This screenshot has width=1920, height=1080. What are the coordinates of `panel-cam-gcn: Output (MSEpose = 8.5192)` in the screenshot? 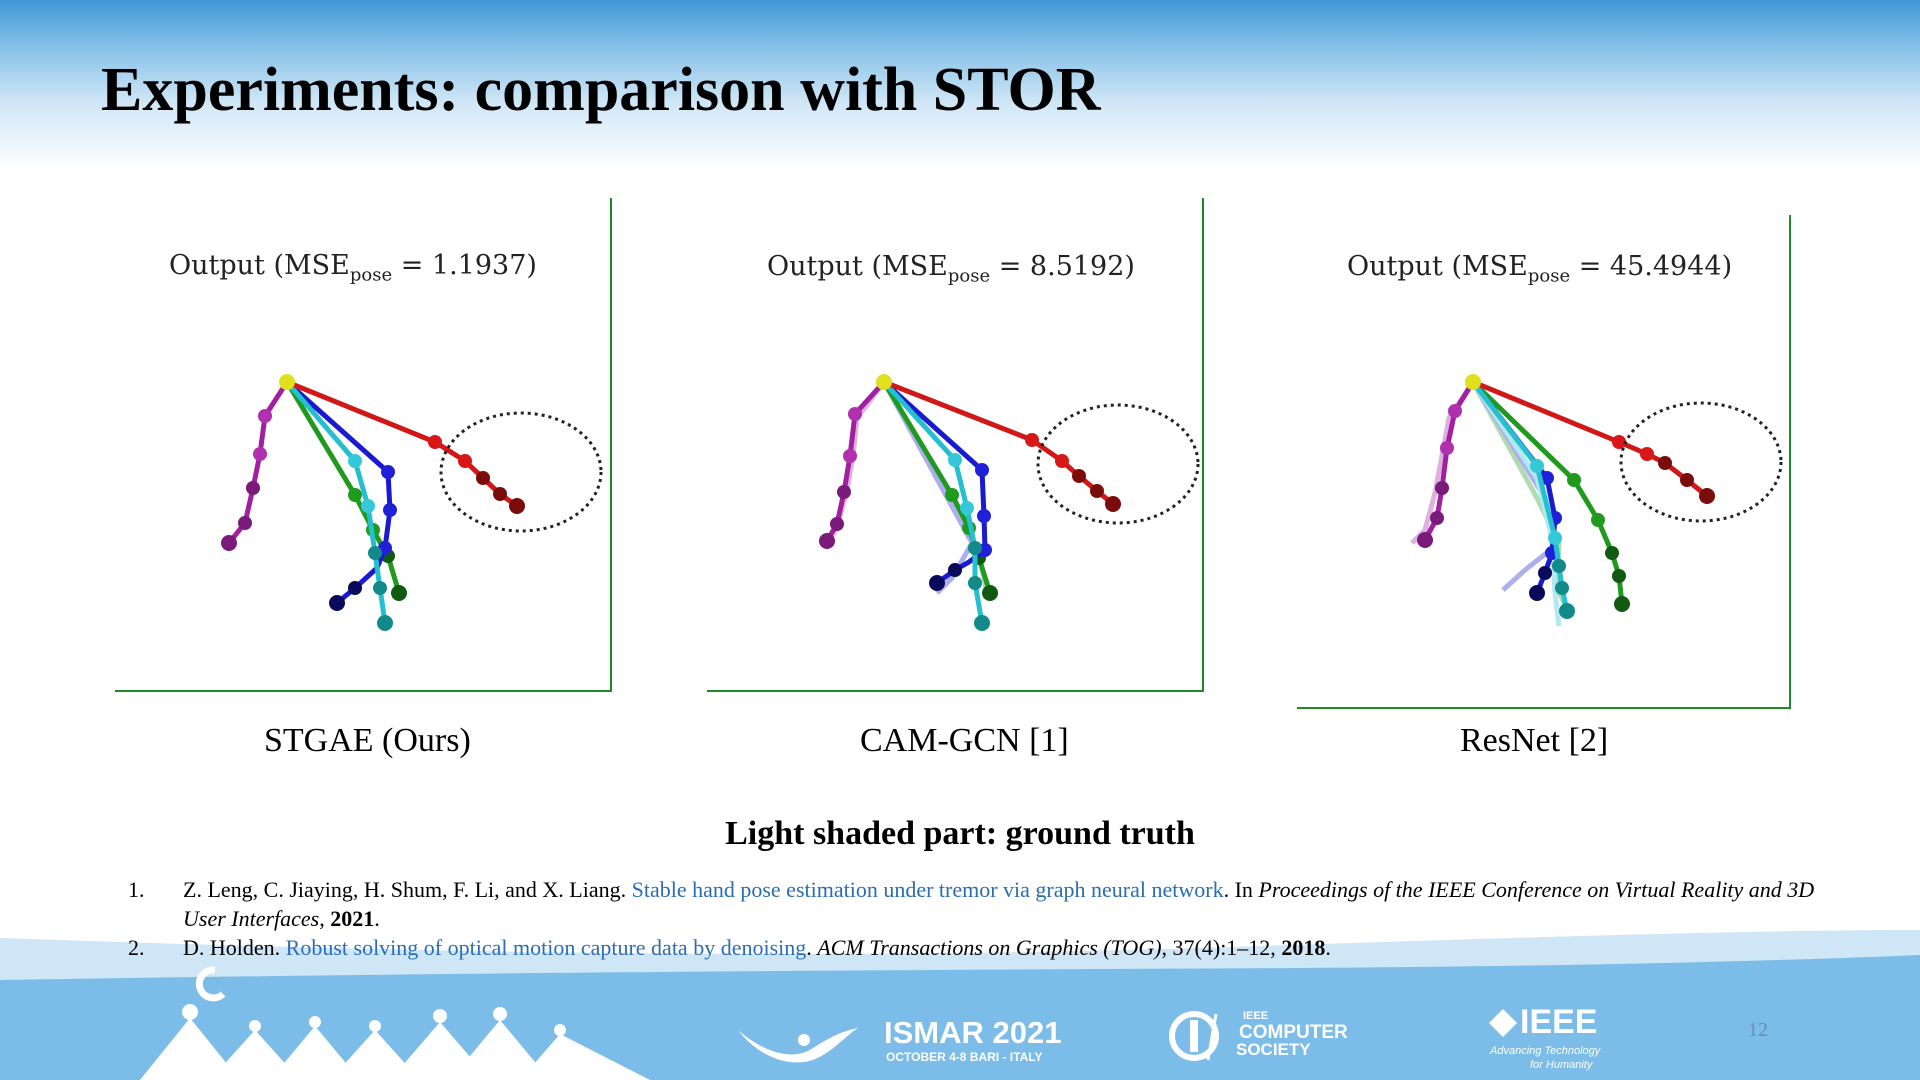 It's located at (955, 445).